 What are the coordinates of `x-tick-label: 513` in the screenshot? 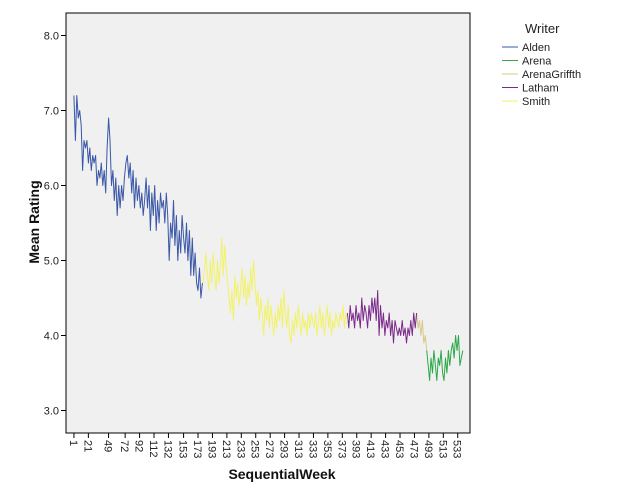 It's located at (442, 449).